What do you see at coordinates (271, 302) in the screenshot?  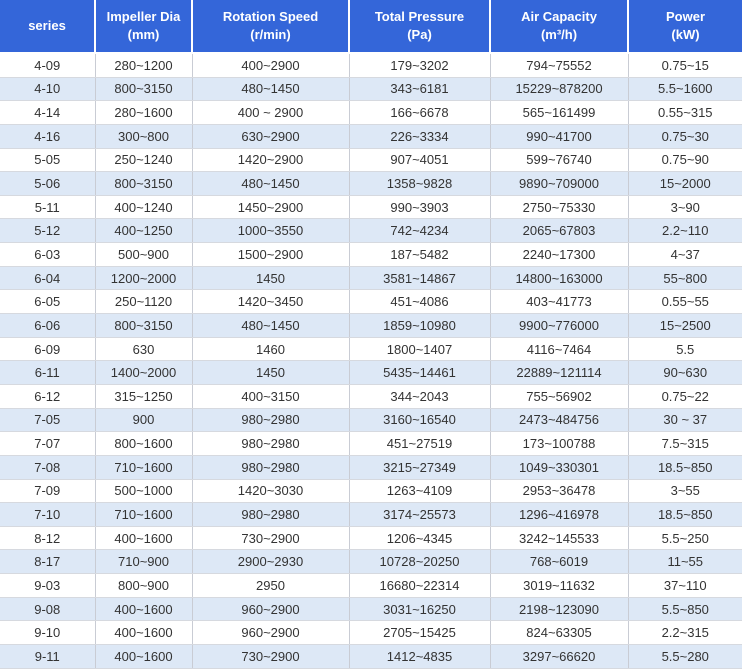 I see `rotation-speed-cell: 1420~3450` at bounding box center [271, 302].